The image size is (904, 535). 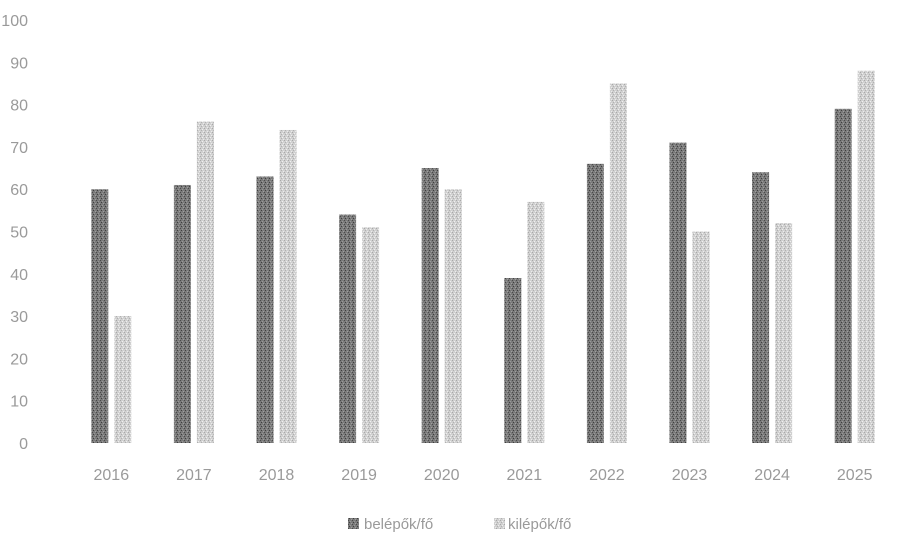 What do you see at coordinates (353, 523) in the screenshot?
I see `legend-swatch-belepok` at bounding box center [353, 523].